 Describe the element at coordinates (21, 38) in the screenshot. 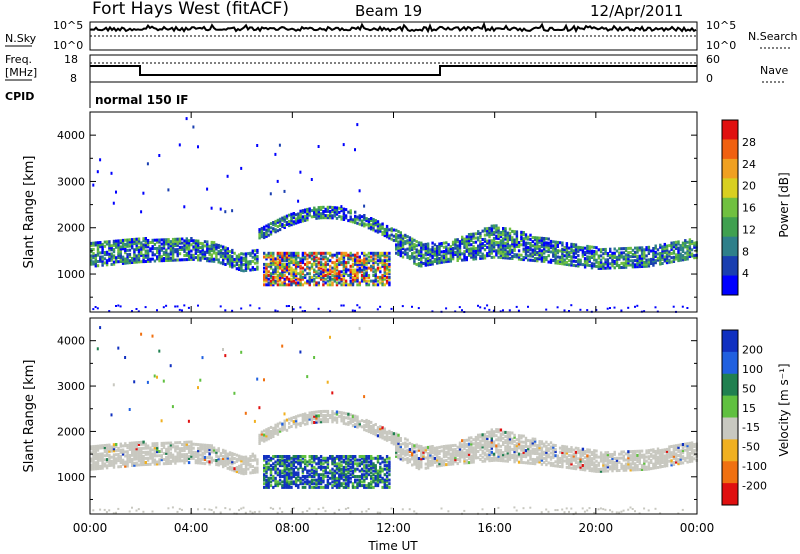

I see `noise-left-label: N.Sky` at that location.